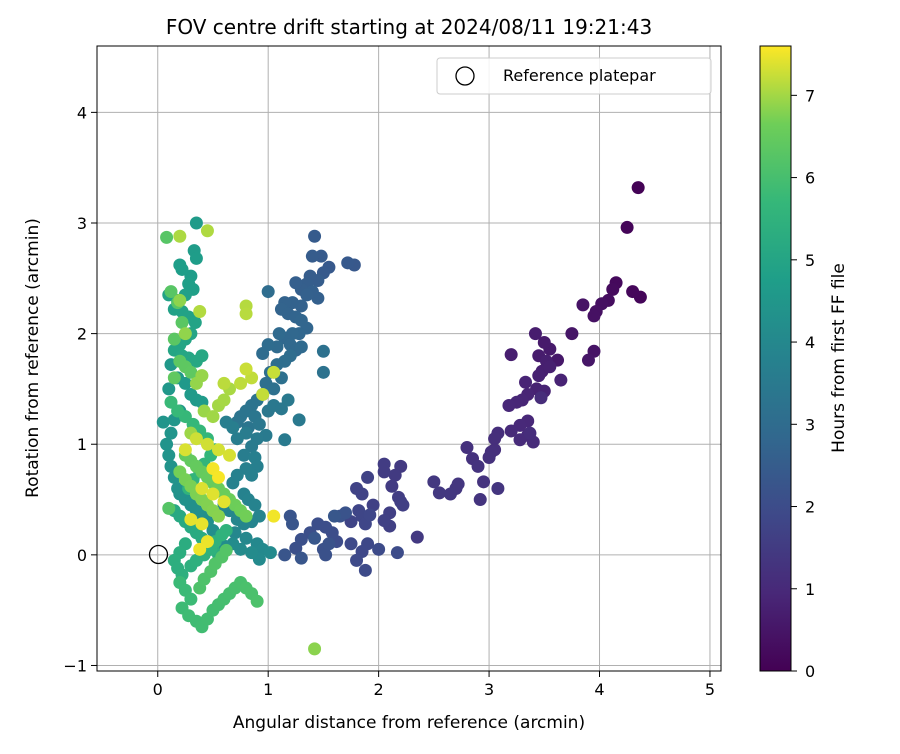  What do you see at coordinates (379, 689) in the screenshot?
I see `x-tick-label: 2` at bounding box center [379, 689].